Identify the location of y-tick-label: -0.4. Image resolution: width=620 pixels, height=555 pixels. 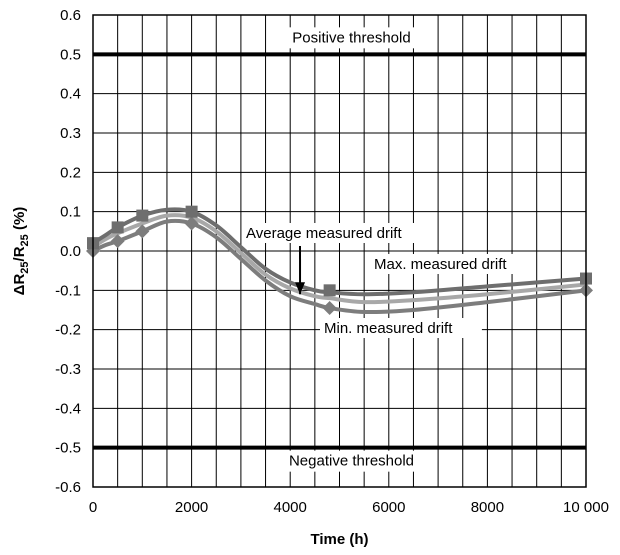
(68, 408).